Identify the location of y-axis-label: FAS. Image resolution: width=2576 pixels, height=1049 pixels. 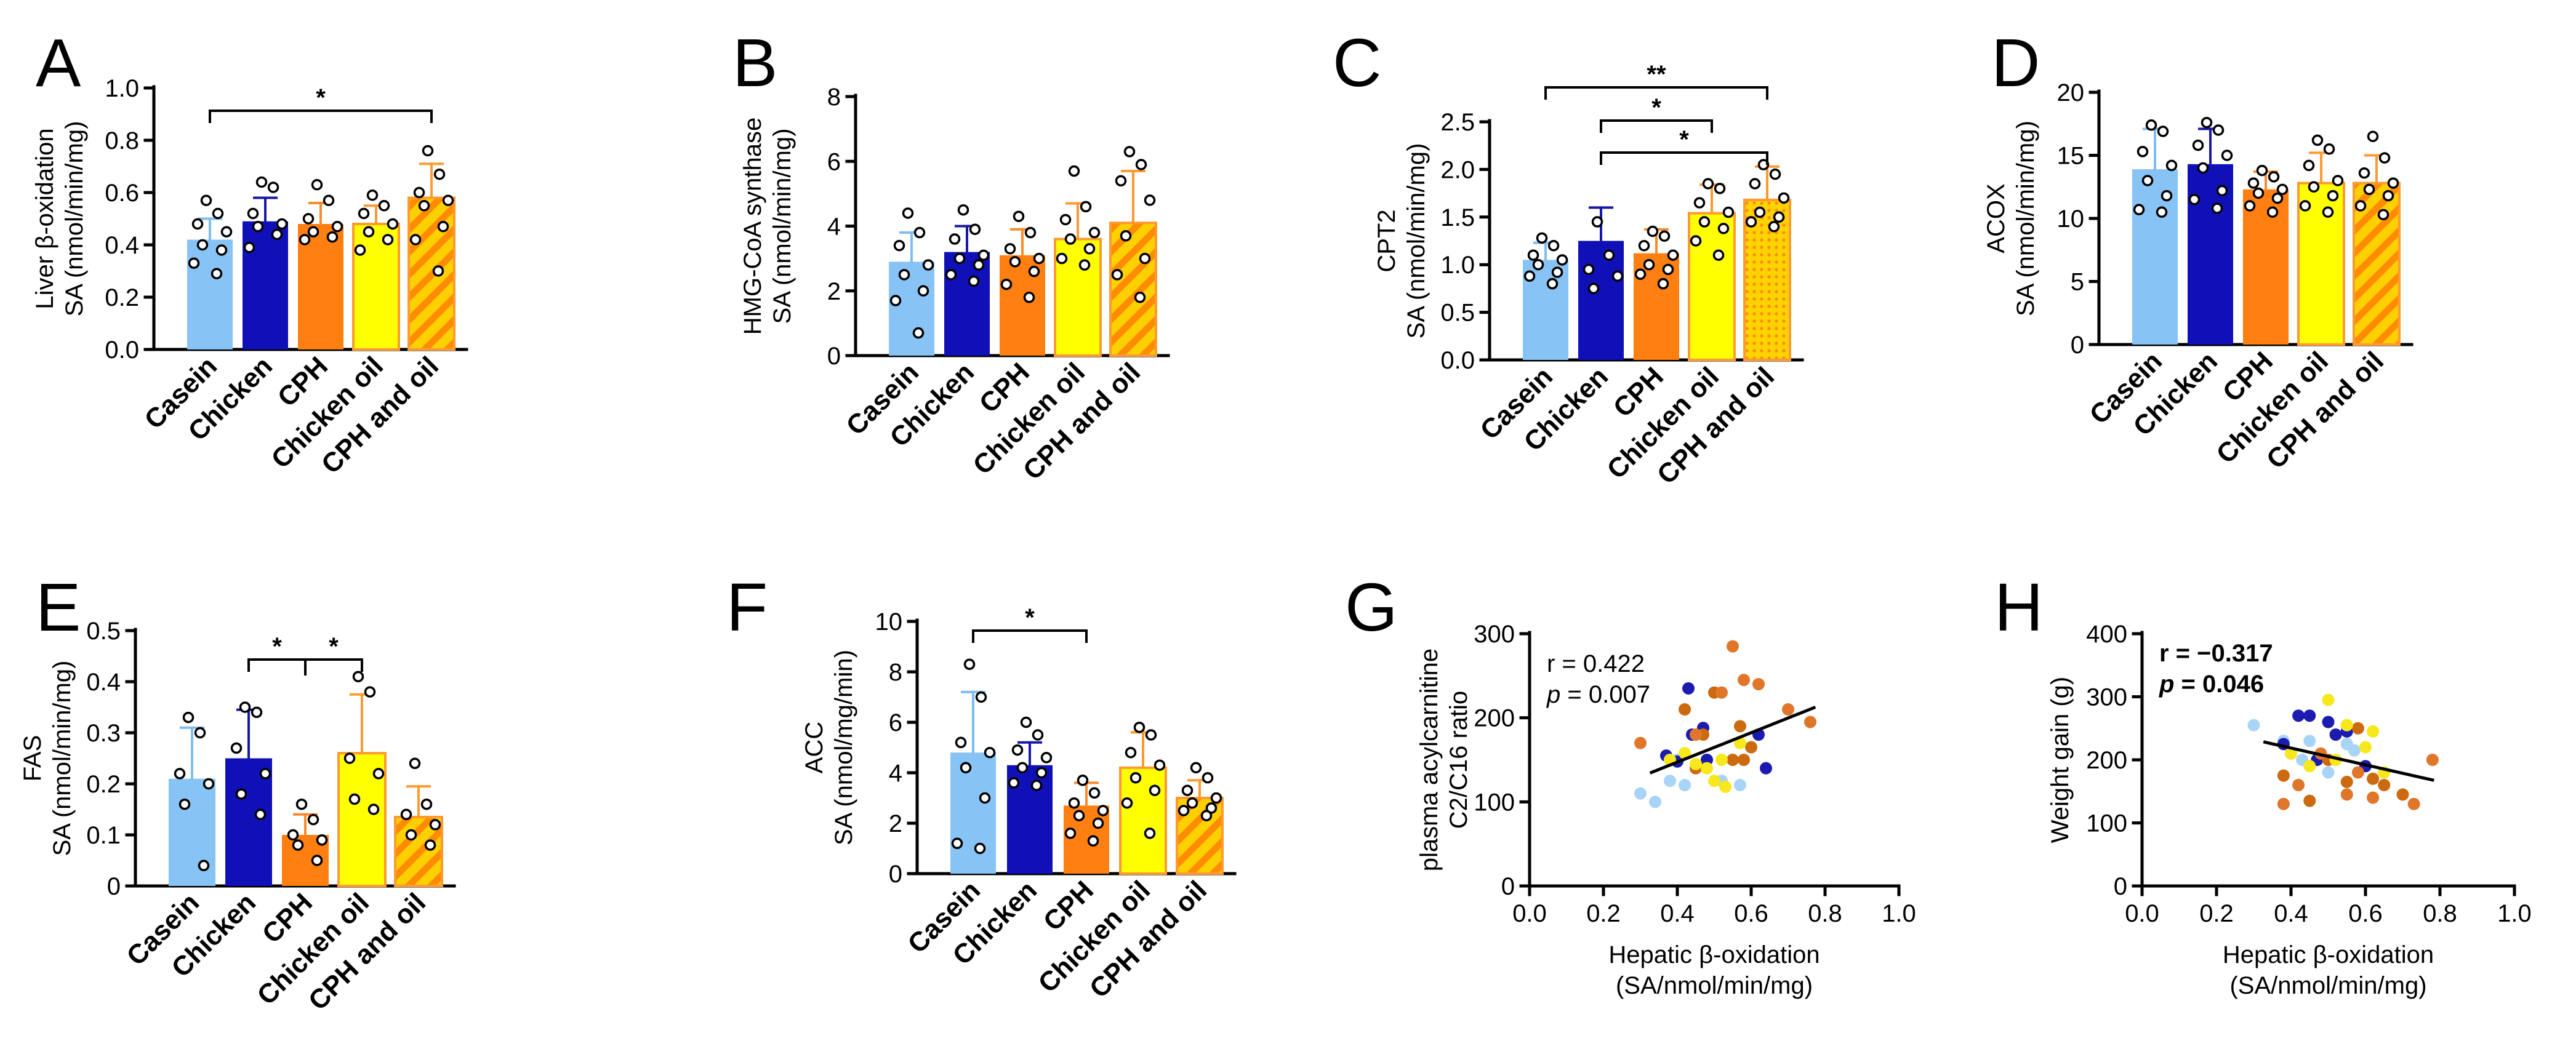
(32, 758).